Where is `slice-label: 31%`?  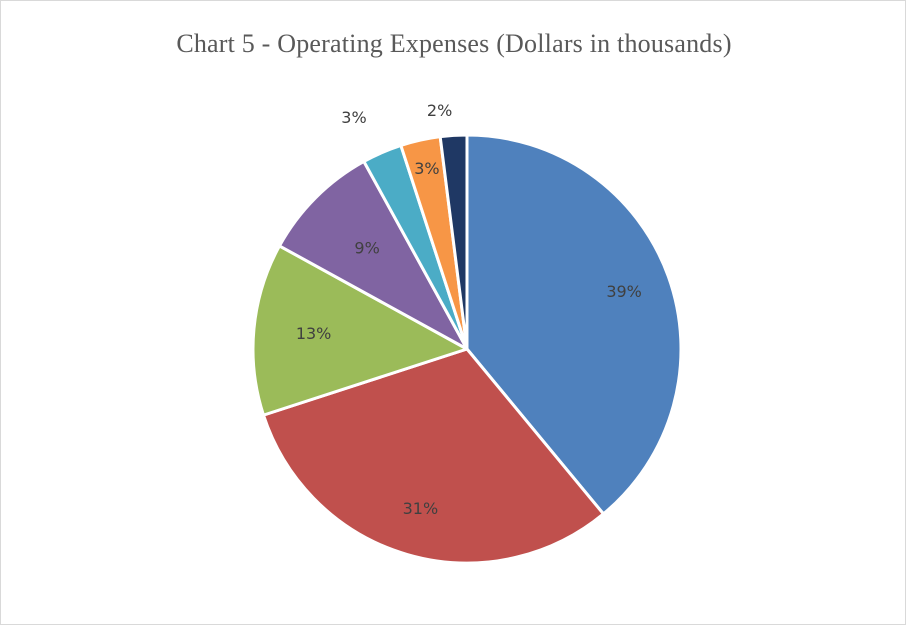
slice-label: 31% is located at coordinates (421, 508).